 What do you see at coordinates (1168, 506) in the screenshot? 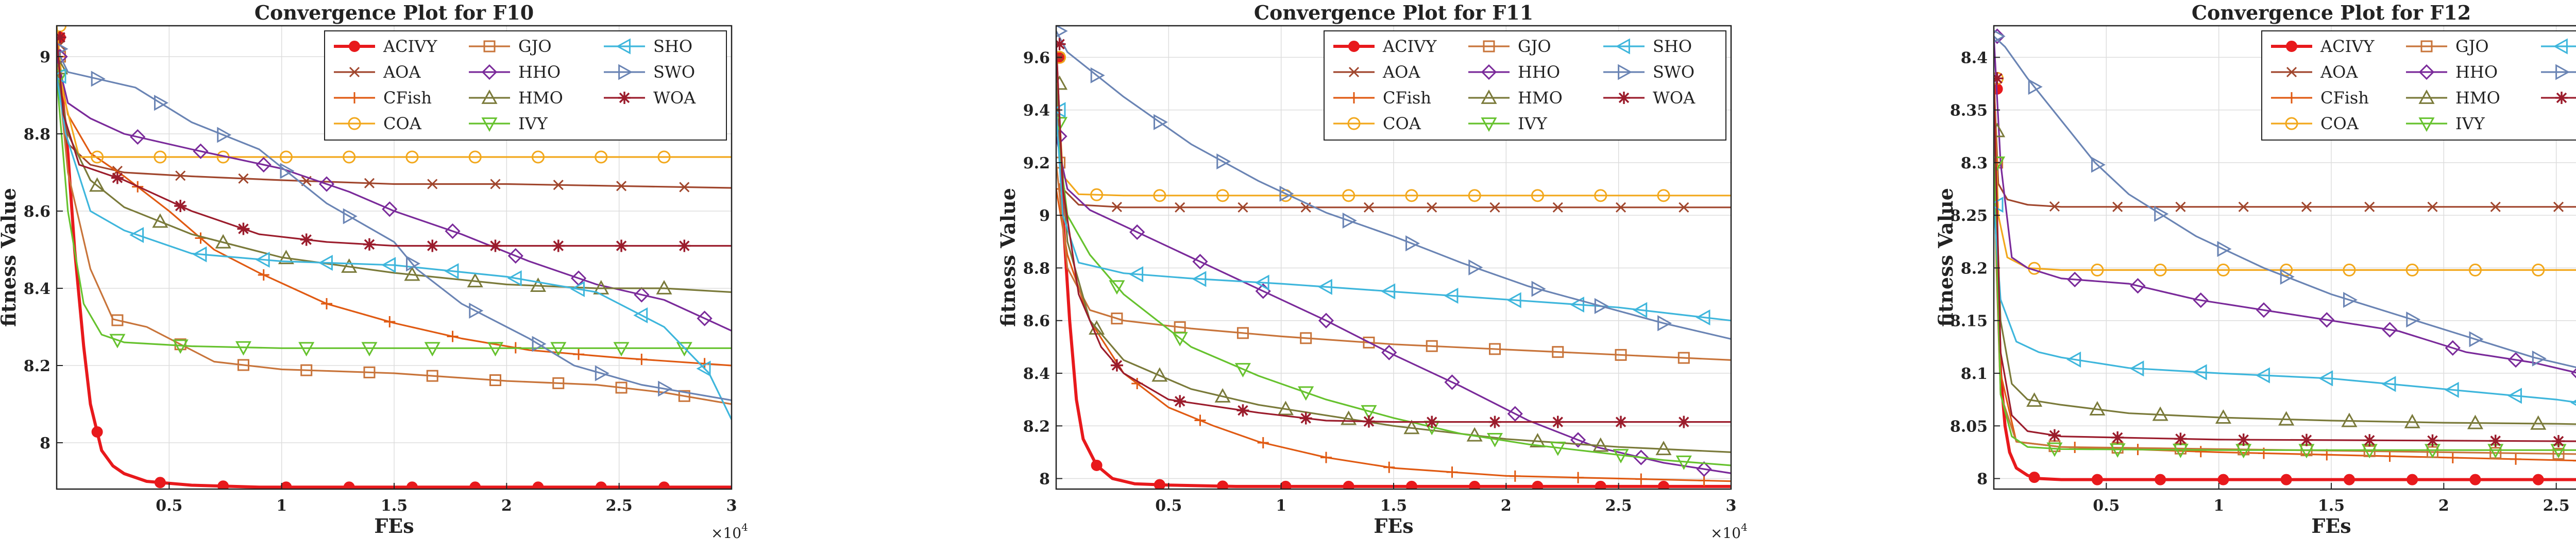
I see `x-tick-label: 0.5` at bounding box center [1168, 506].